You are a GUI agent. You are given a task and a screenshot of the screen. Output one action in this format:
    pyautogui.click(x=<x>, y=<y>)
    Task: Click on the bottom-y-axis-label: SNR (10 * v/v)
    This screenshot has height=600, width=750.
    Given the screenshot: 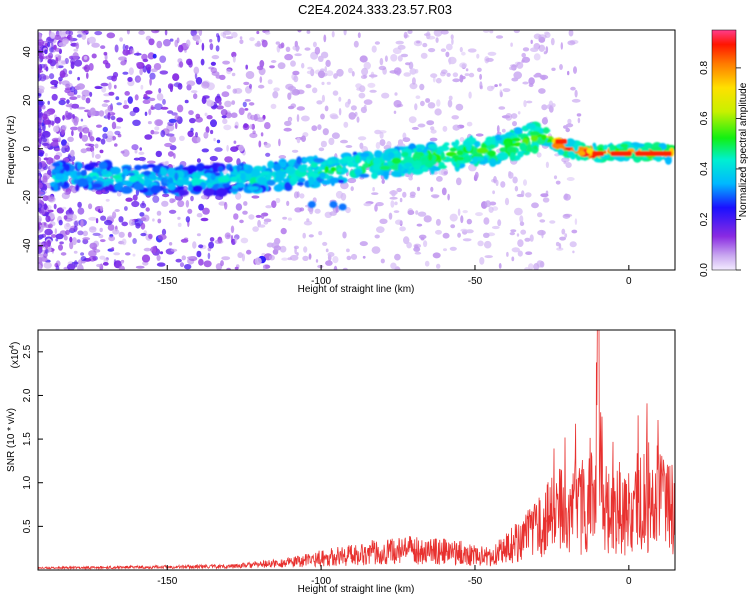 What is the action you would take?
    pyautogui.click(x=11, y=440)
    